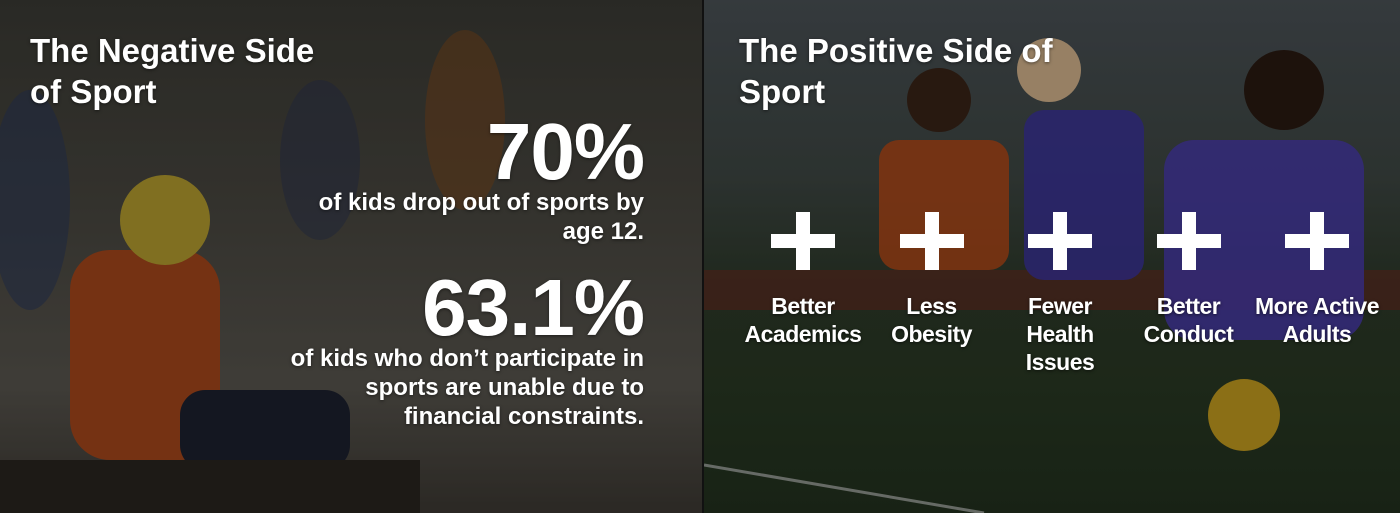 The image size is (1400, 513). I want to click on benefit: Fewer Health Issues, so click(1060, 294).